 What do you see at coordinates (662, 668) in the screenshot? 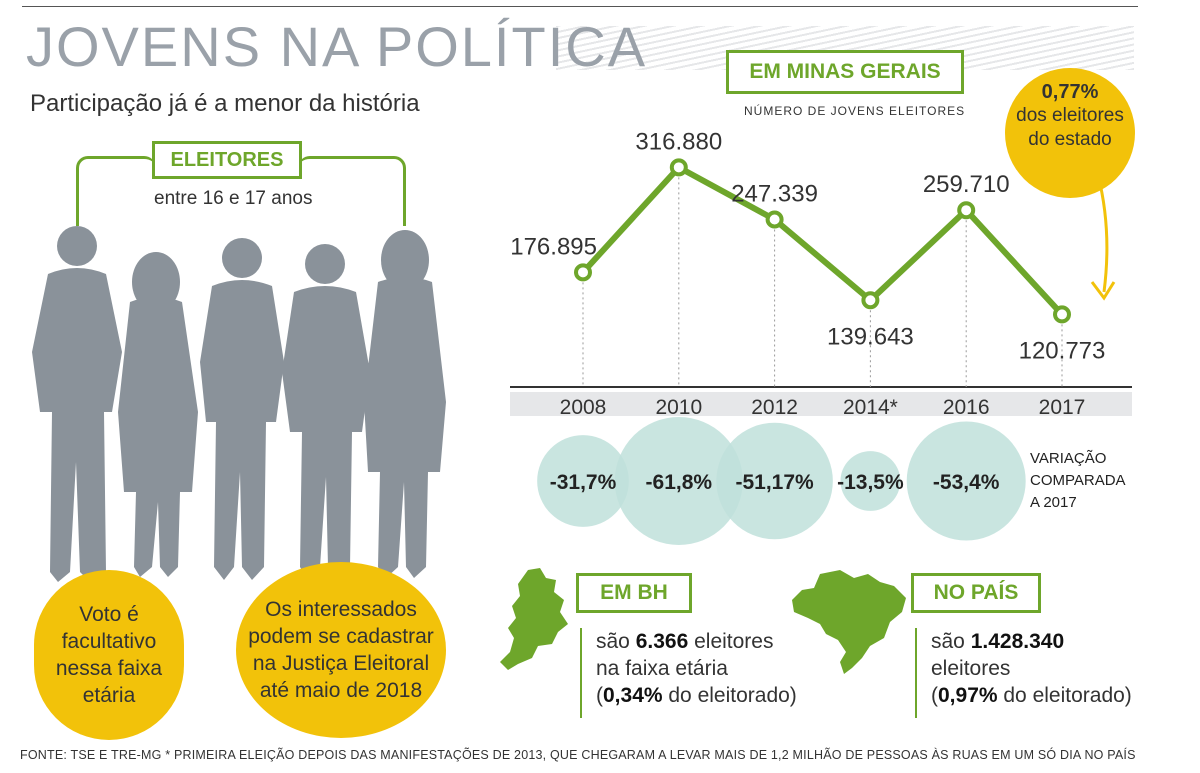
I see `bh-line-2: na faixa etária` at bounding box center [662, 668].